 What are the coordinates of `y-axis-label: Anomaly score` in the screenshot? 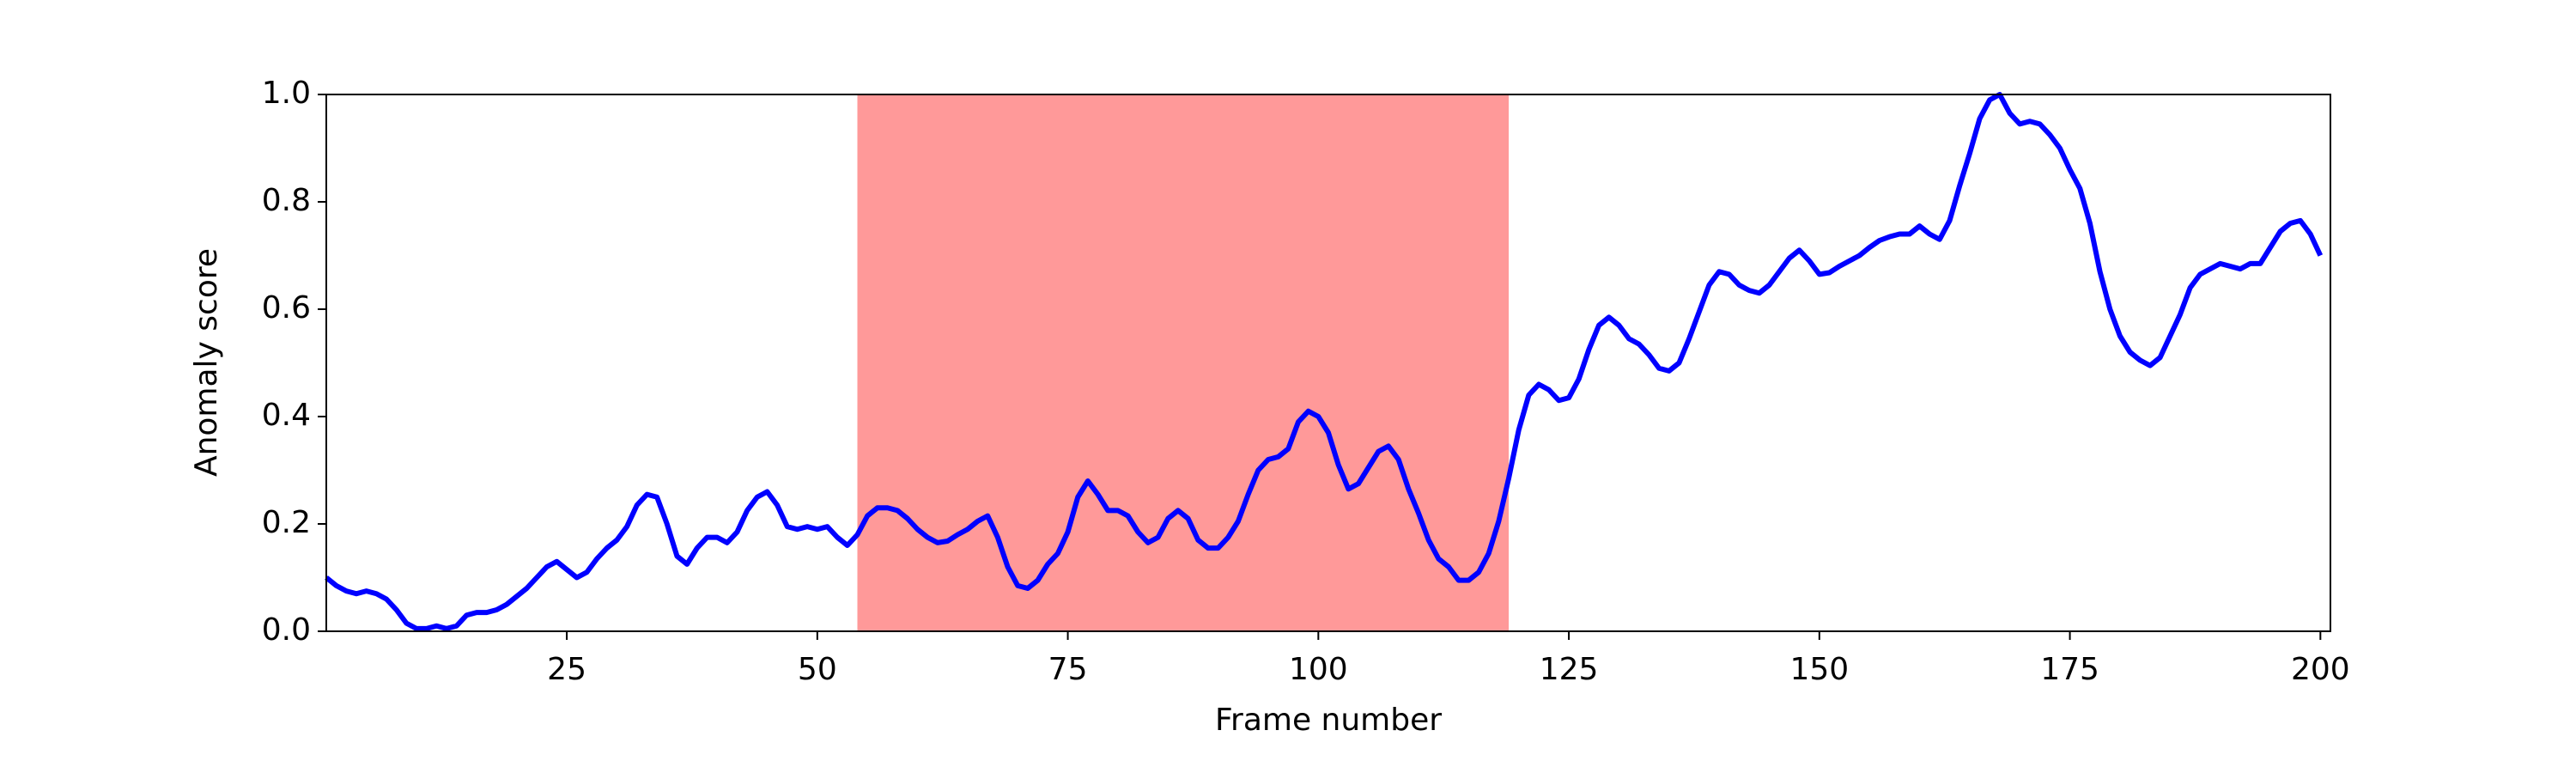 It's located at (207, 362).